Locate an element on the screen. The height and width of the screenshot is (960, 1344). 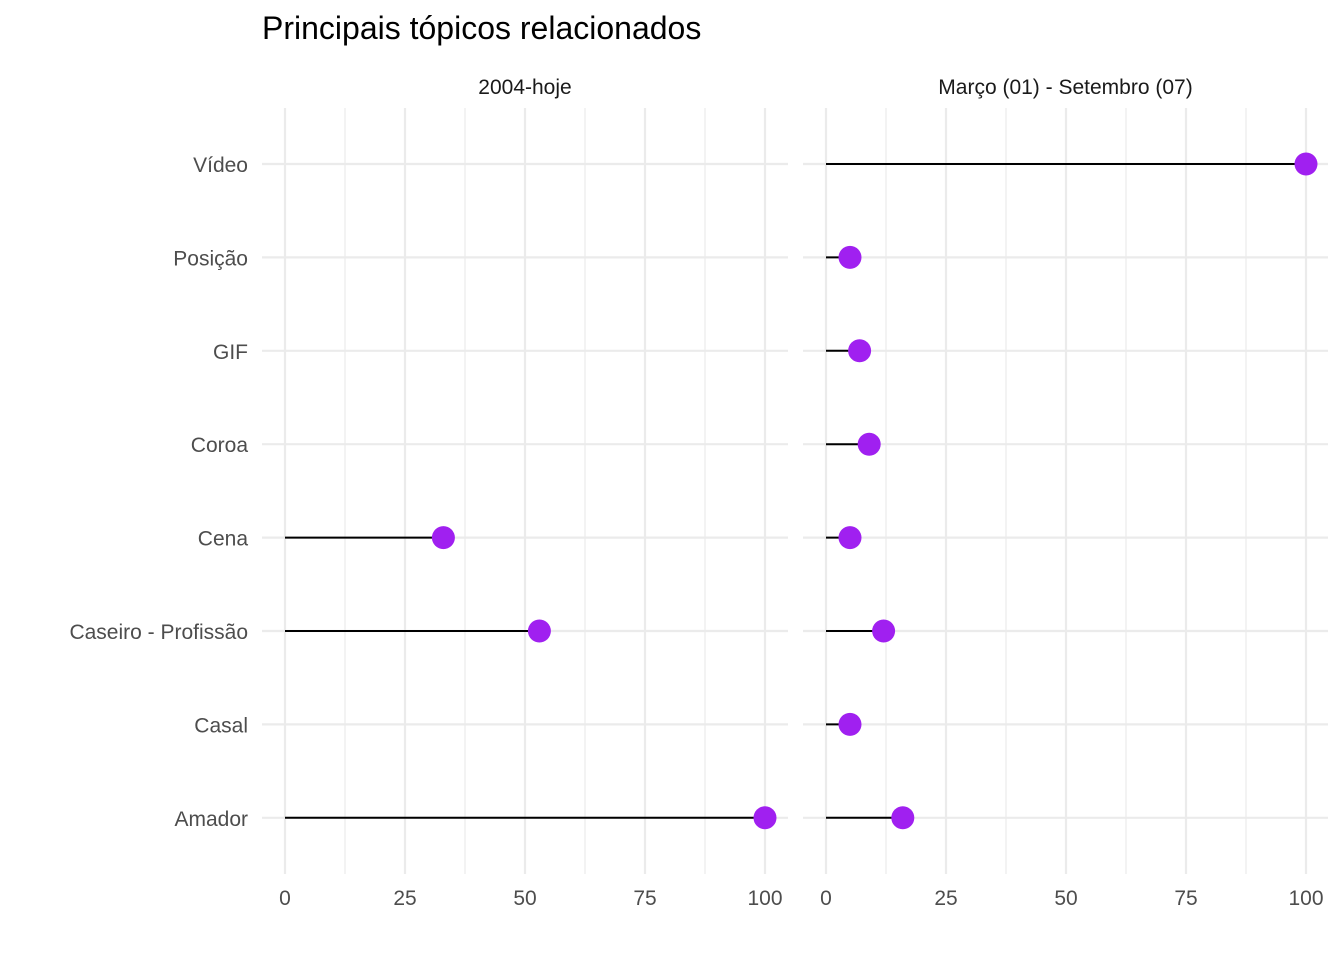
data-point-casal is located at coordinates (850, 724).